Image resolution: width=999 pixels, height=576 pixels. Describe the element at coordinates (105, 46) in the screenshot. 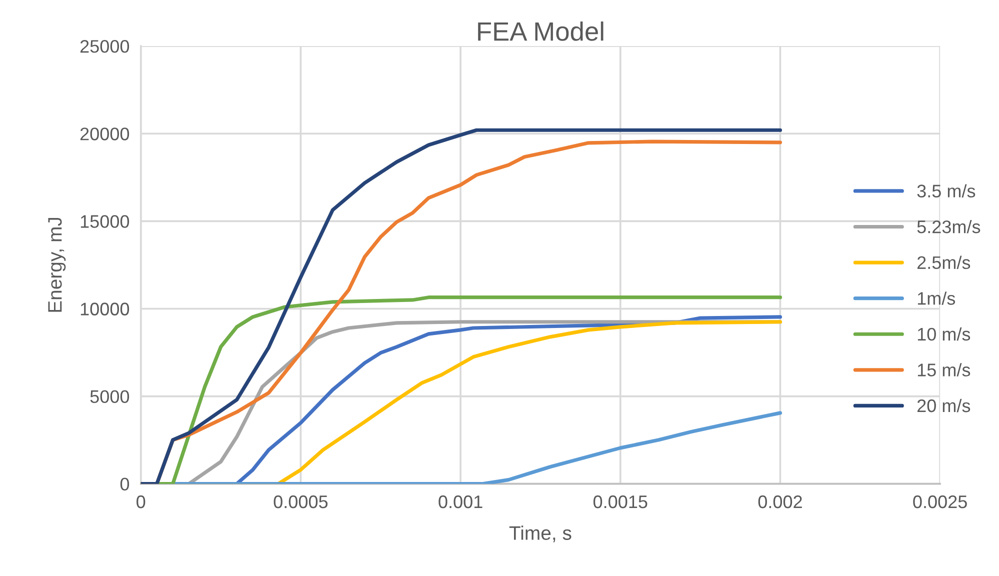

I see `y-tick-label: 25000` at that location.